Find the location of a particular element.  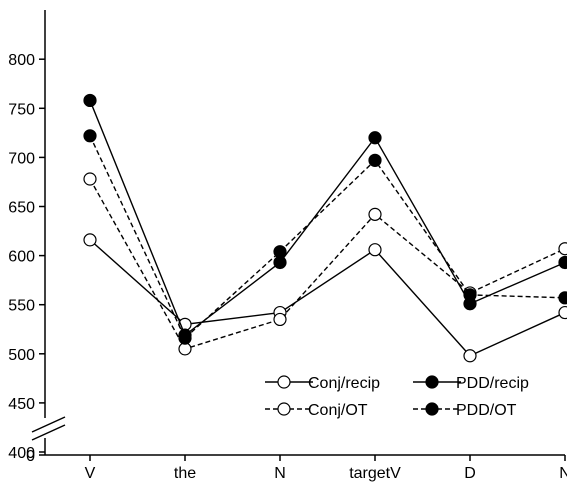

y-tick-label: 400 is located at coordinates (21, 453).